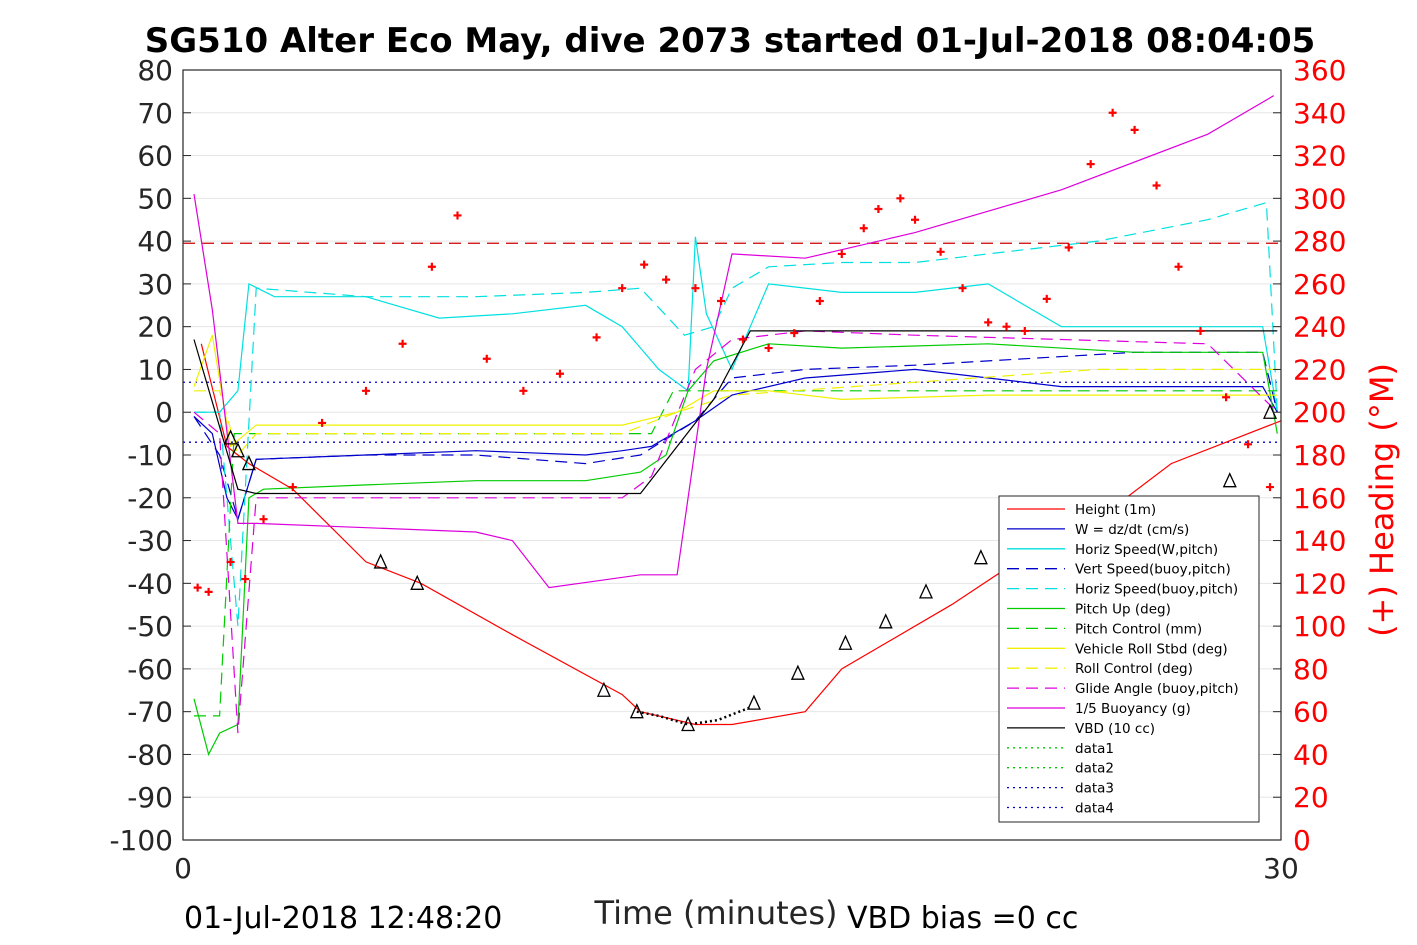  Describe the element at coordinates (150, 498) in the screenshot. I see `y-tick-label: -20` at that location.